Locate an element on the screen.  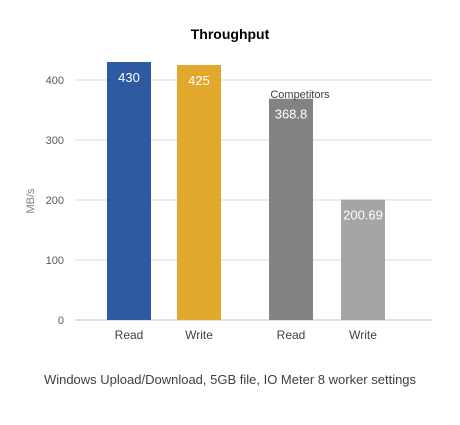
y-axis-label: MB/s is located at coordinates (31, 201).